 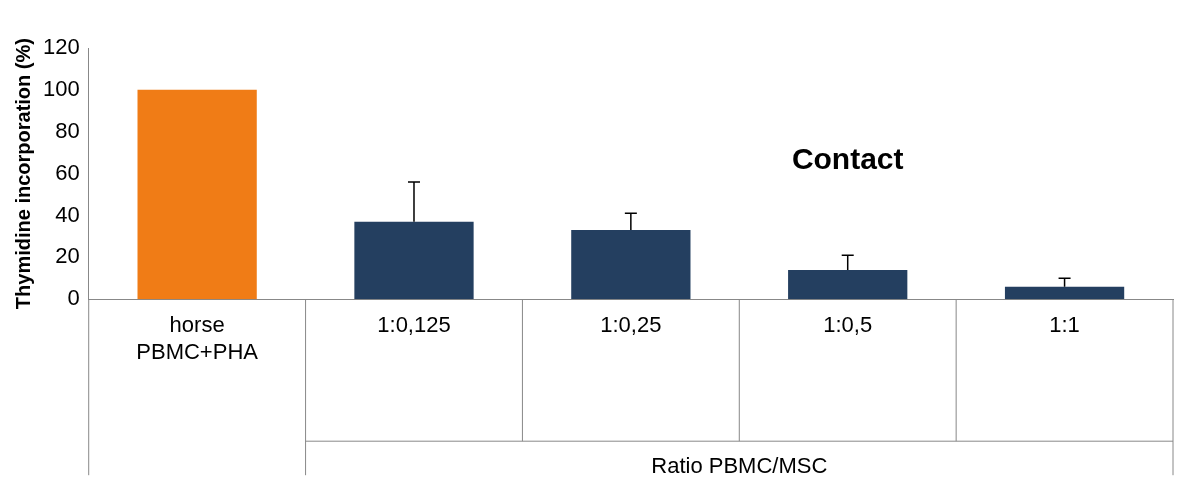 I want to click on y-axis-title: Thymidine incorporation (%), so click(x=22, y=174).